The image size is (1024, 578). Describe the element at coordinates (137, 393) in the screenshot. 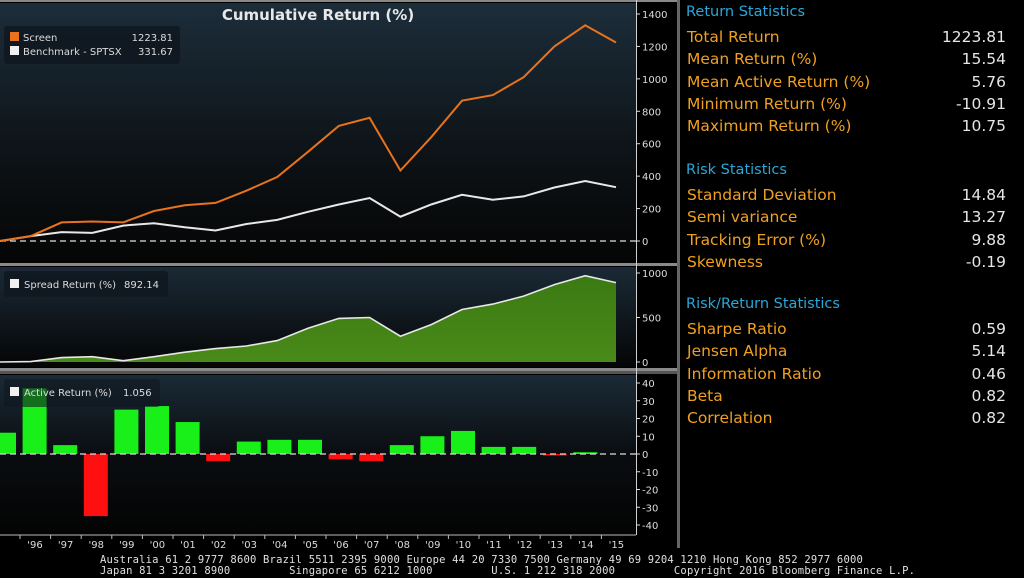

I see `legend-active-value: 1.056` at that location.